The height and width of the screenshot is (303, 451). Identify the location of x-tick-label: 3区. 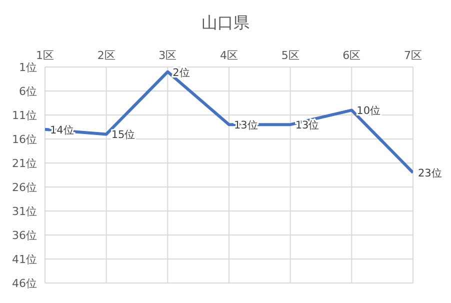
(167, 55).